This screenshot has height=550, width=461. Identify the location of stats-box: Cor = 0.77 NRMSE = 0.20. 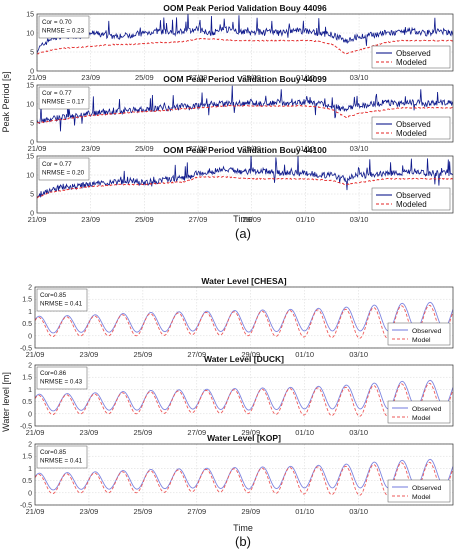
(64, 169).